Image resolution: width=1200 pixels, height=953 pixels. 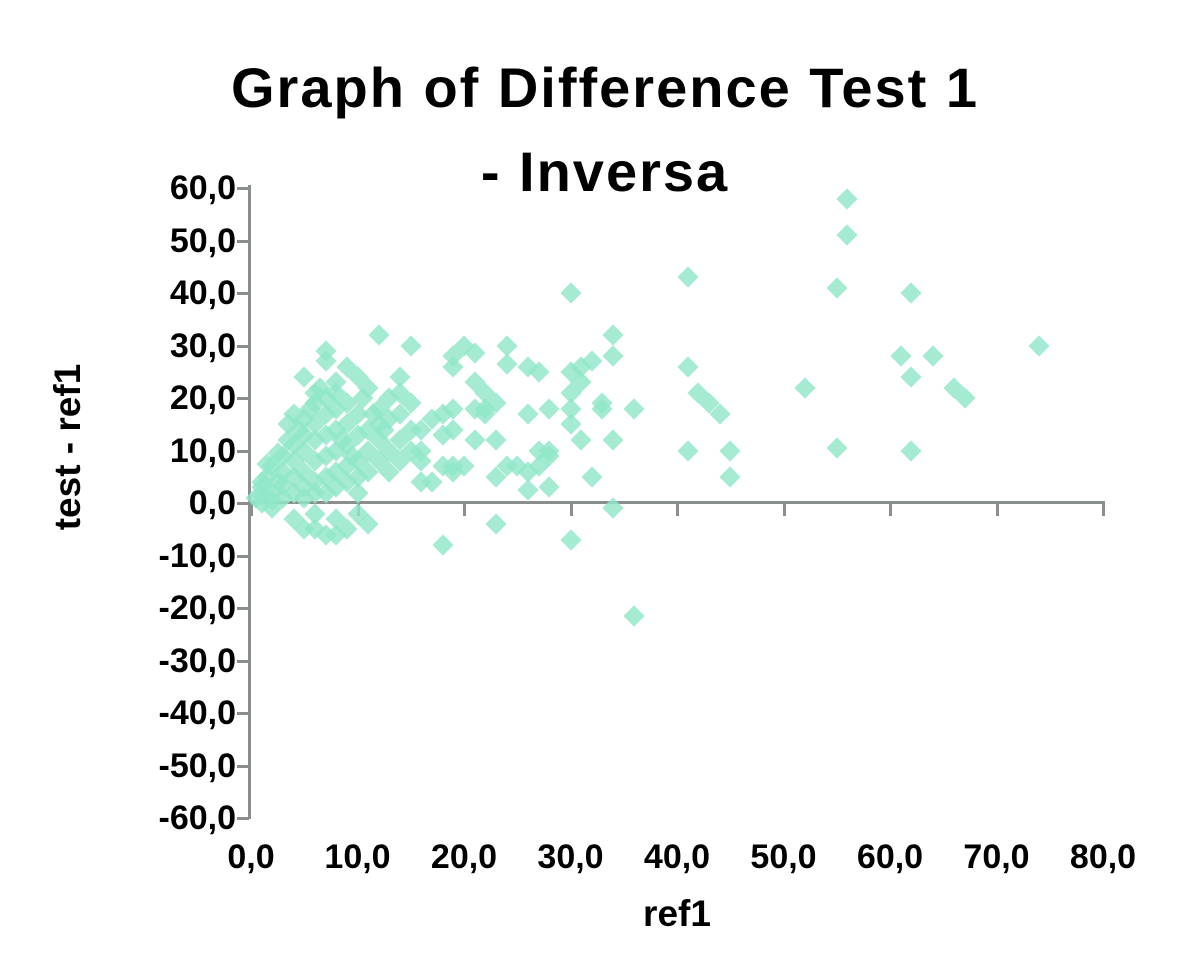 I want to click on x-tick-label: 10,0, so click(x=357, y=857).